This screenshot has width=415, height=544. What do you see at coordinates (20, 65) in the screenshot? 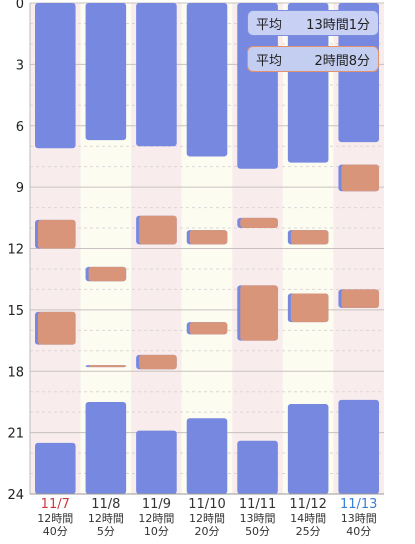
I see `y-tick-label: 3` at bounding box center [20, 65].